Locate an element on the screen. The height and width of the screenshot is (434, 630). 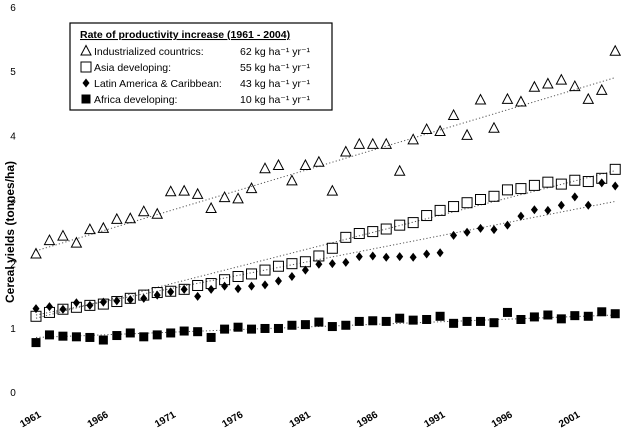
x-tick-label: 1991 is located at coordinates (434, 419).